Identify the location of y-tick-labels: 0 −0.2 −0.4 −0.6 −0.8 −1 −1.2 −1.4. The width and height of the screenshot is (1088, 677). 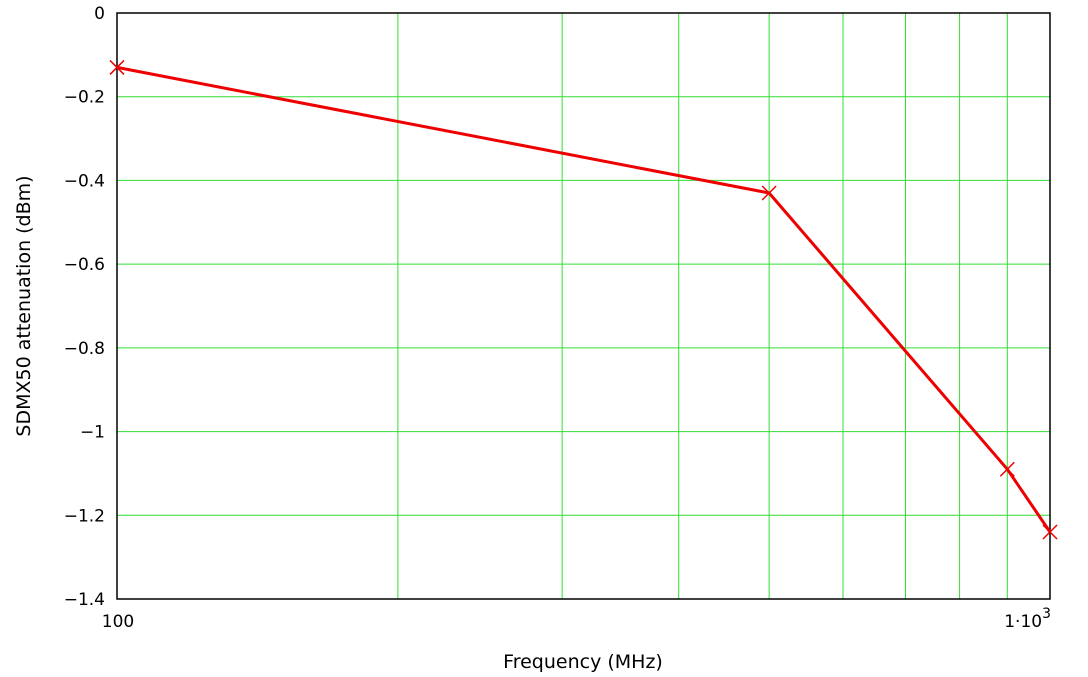
(84, 307).